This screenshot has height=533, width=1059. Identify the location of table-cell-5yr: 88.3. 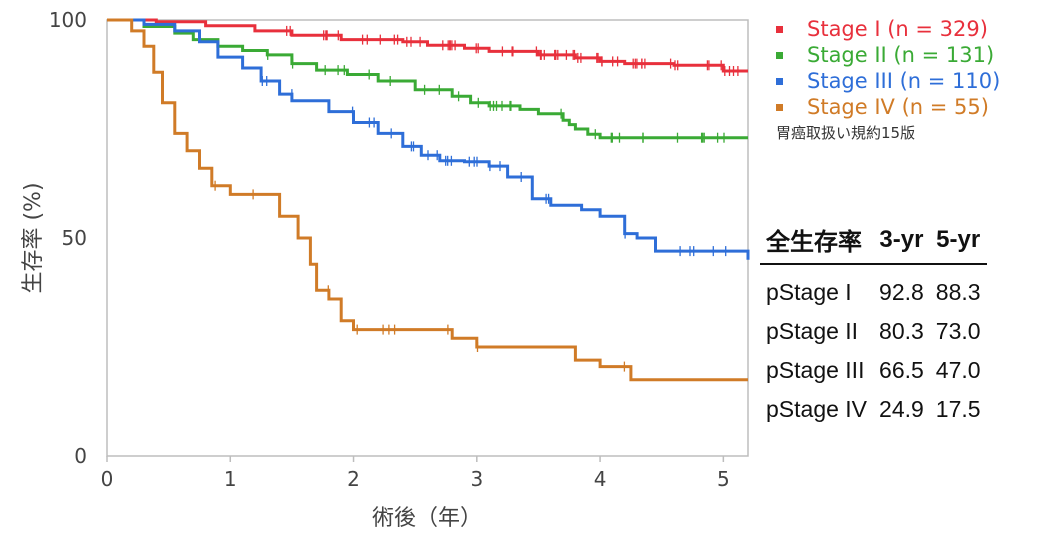
(958, 292).